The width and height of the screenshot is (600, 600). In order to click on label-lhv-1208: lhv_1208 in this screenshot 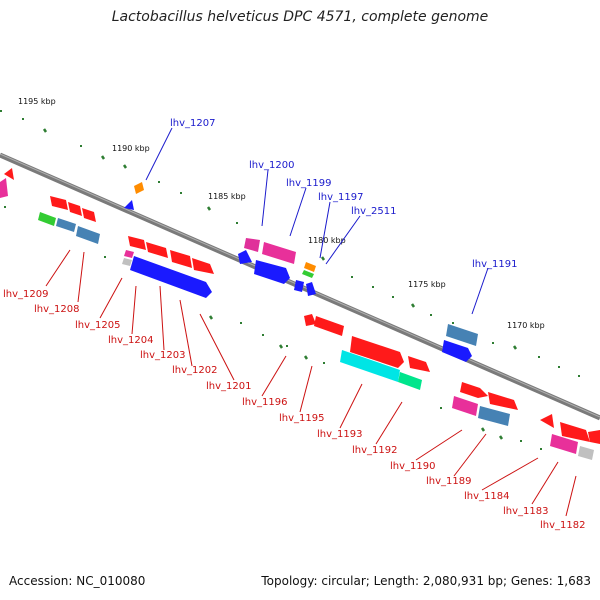, I will do `click(56, 309)`.